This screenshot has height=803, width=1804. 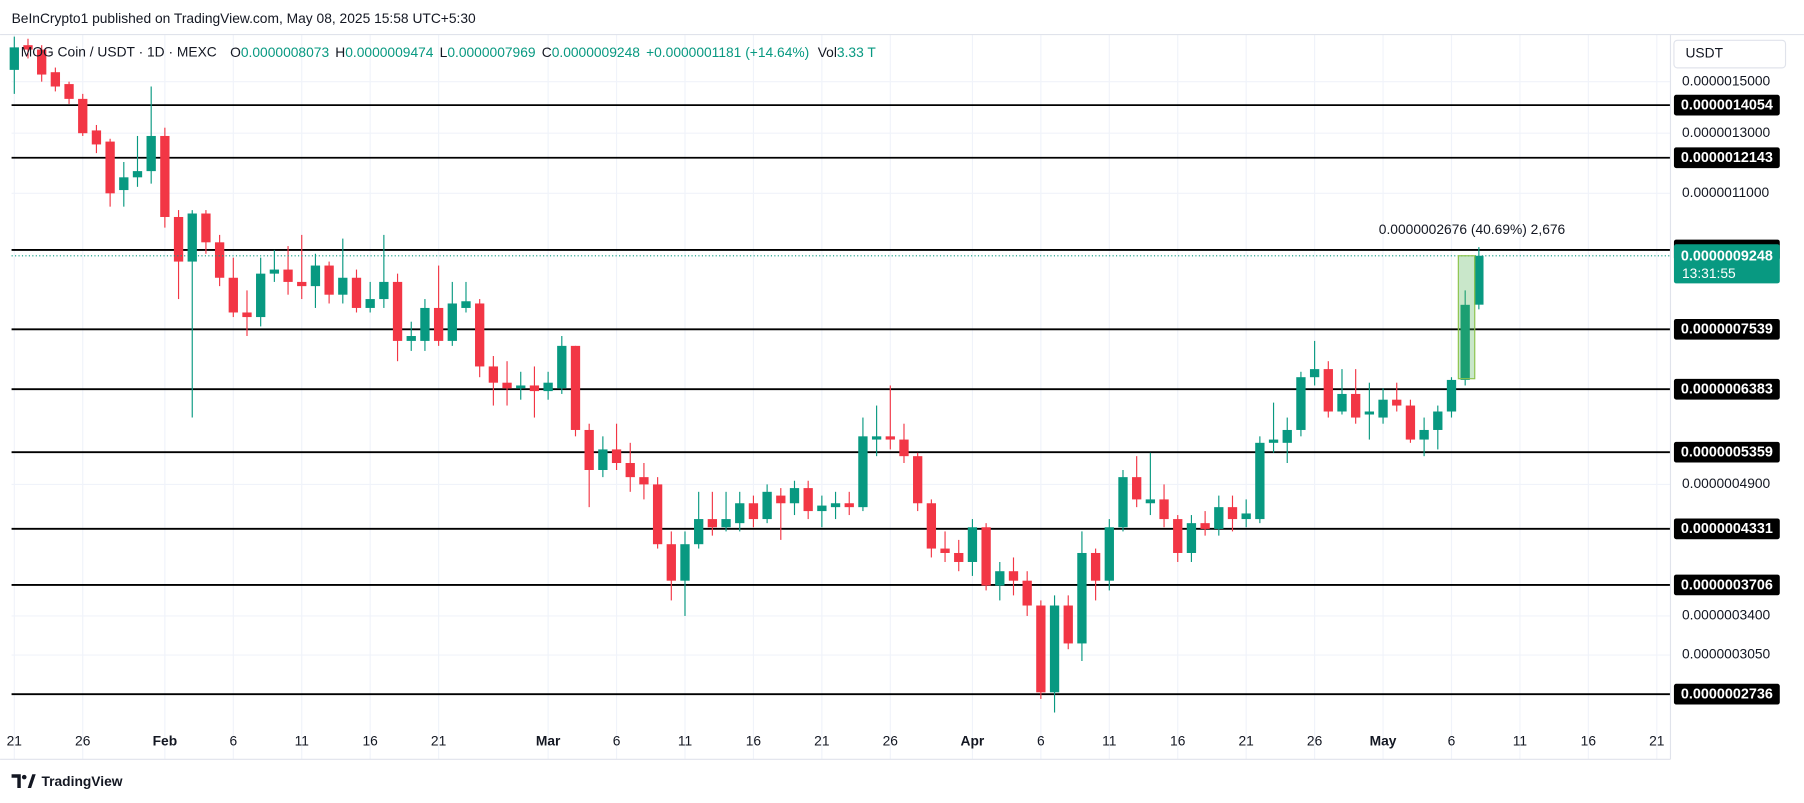 What do you see at coordinates (1726, 483) in the screenshot?
I see `y-tick-label: 0.0000004900` at bounding box center [1726, 483].